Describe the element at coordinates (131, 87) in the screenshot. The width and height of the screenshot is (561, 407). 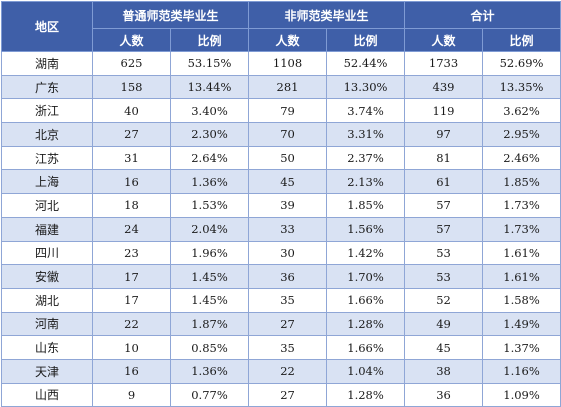
I see `cell-count: 158` at that location.